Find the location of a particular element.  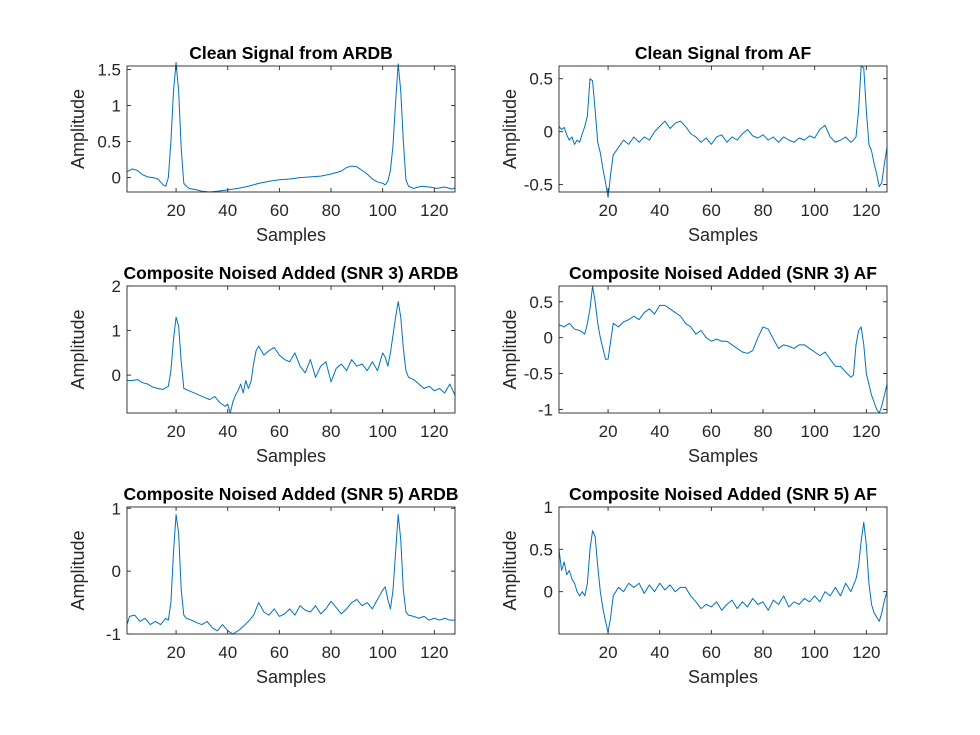

subplot-title: Composite Noised Added (SNR 5) AF is located at coordinates (723, 494).